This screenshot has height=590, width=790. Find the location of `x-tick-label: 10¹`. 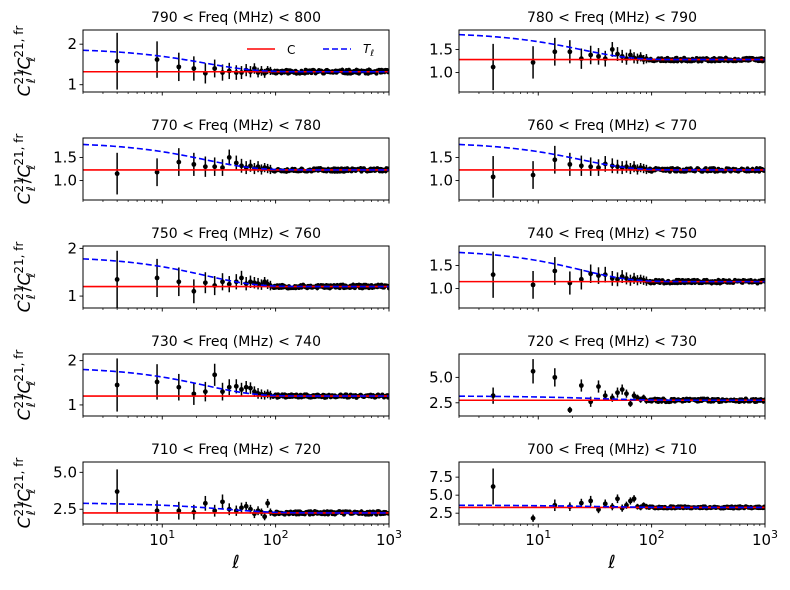

x-tick-label: 10¹ is located at coordinates (162, 538).